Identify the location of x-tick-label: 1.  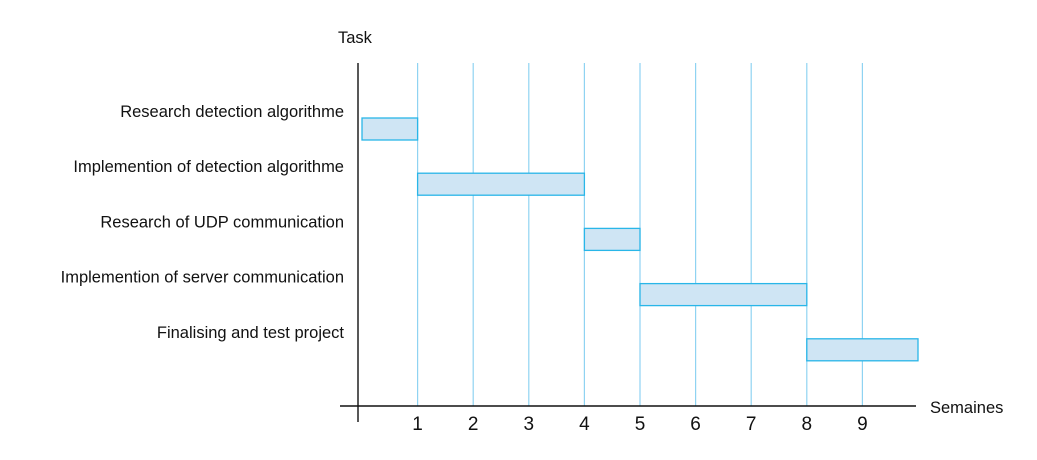
(417, 424).